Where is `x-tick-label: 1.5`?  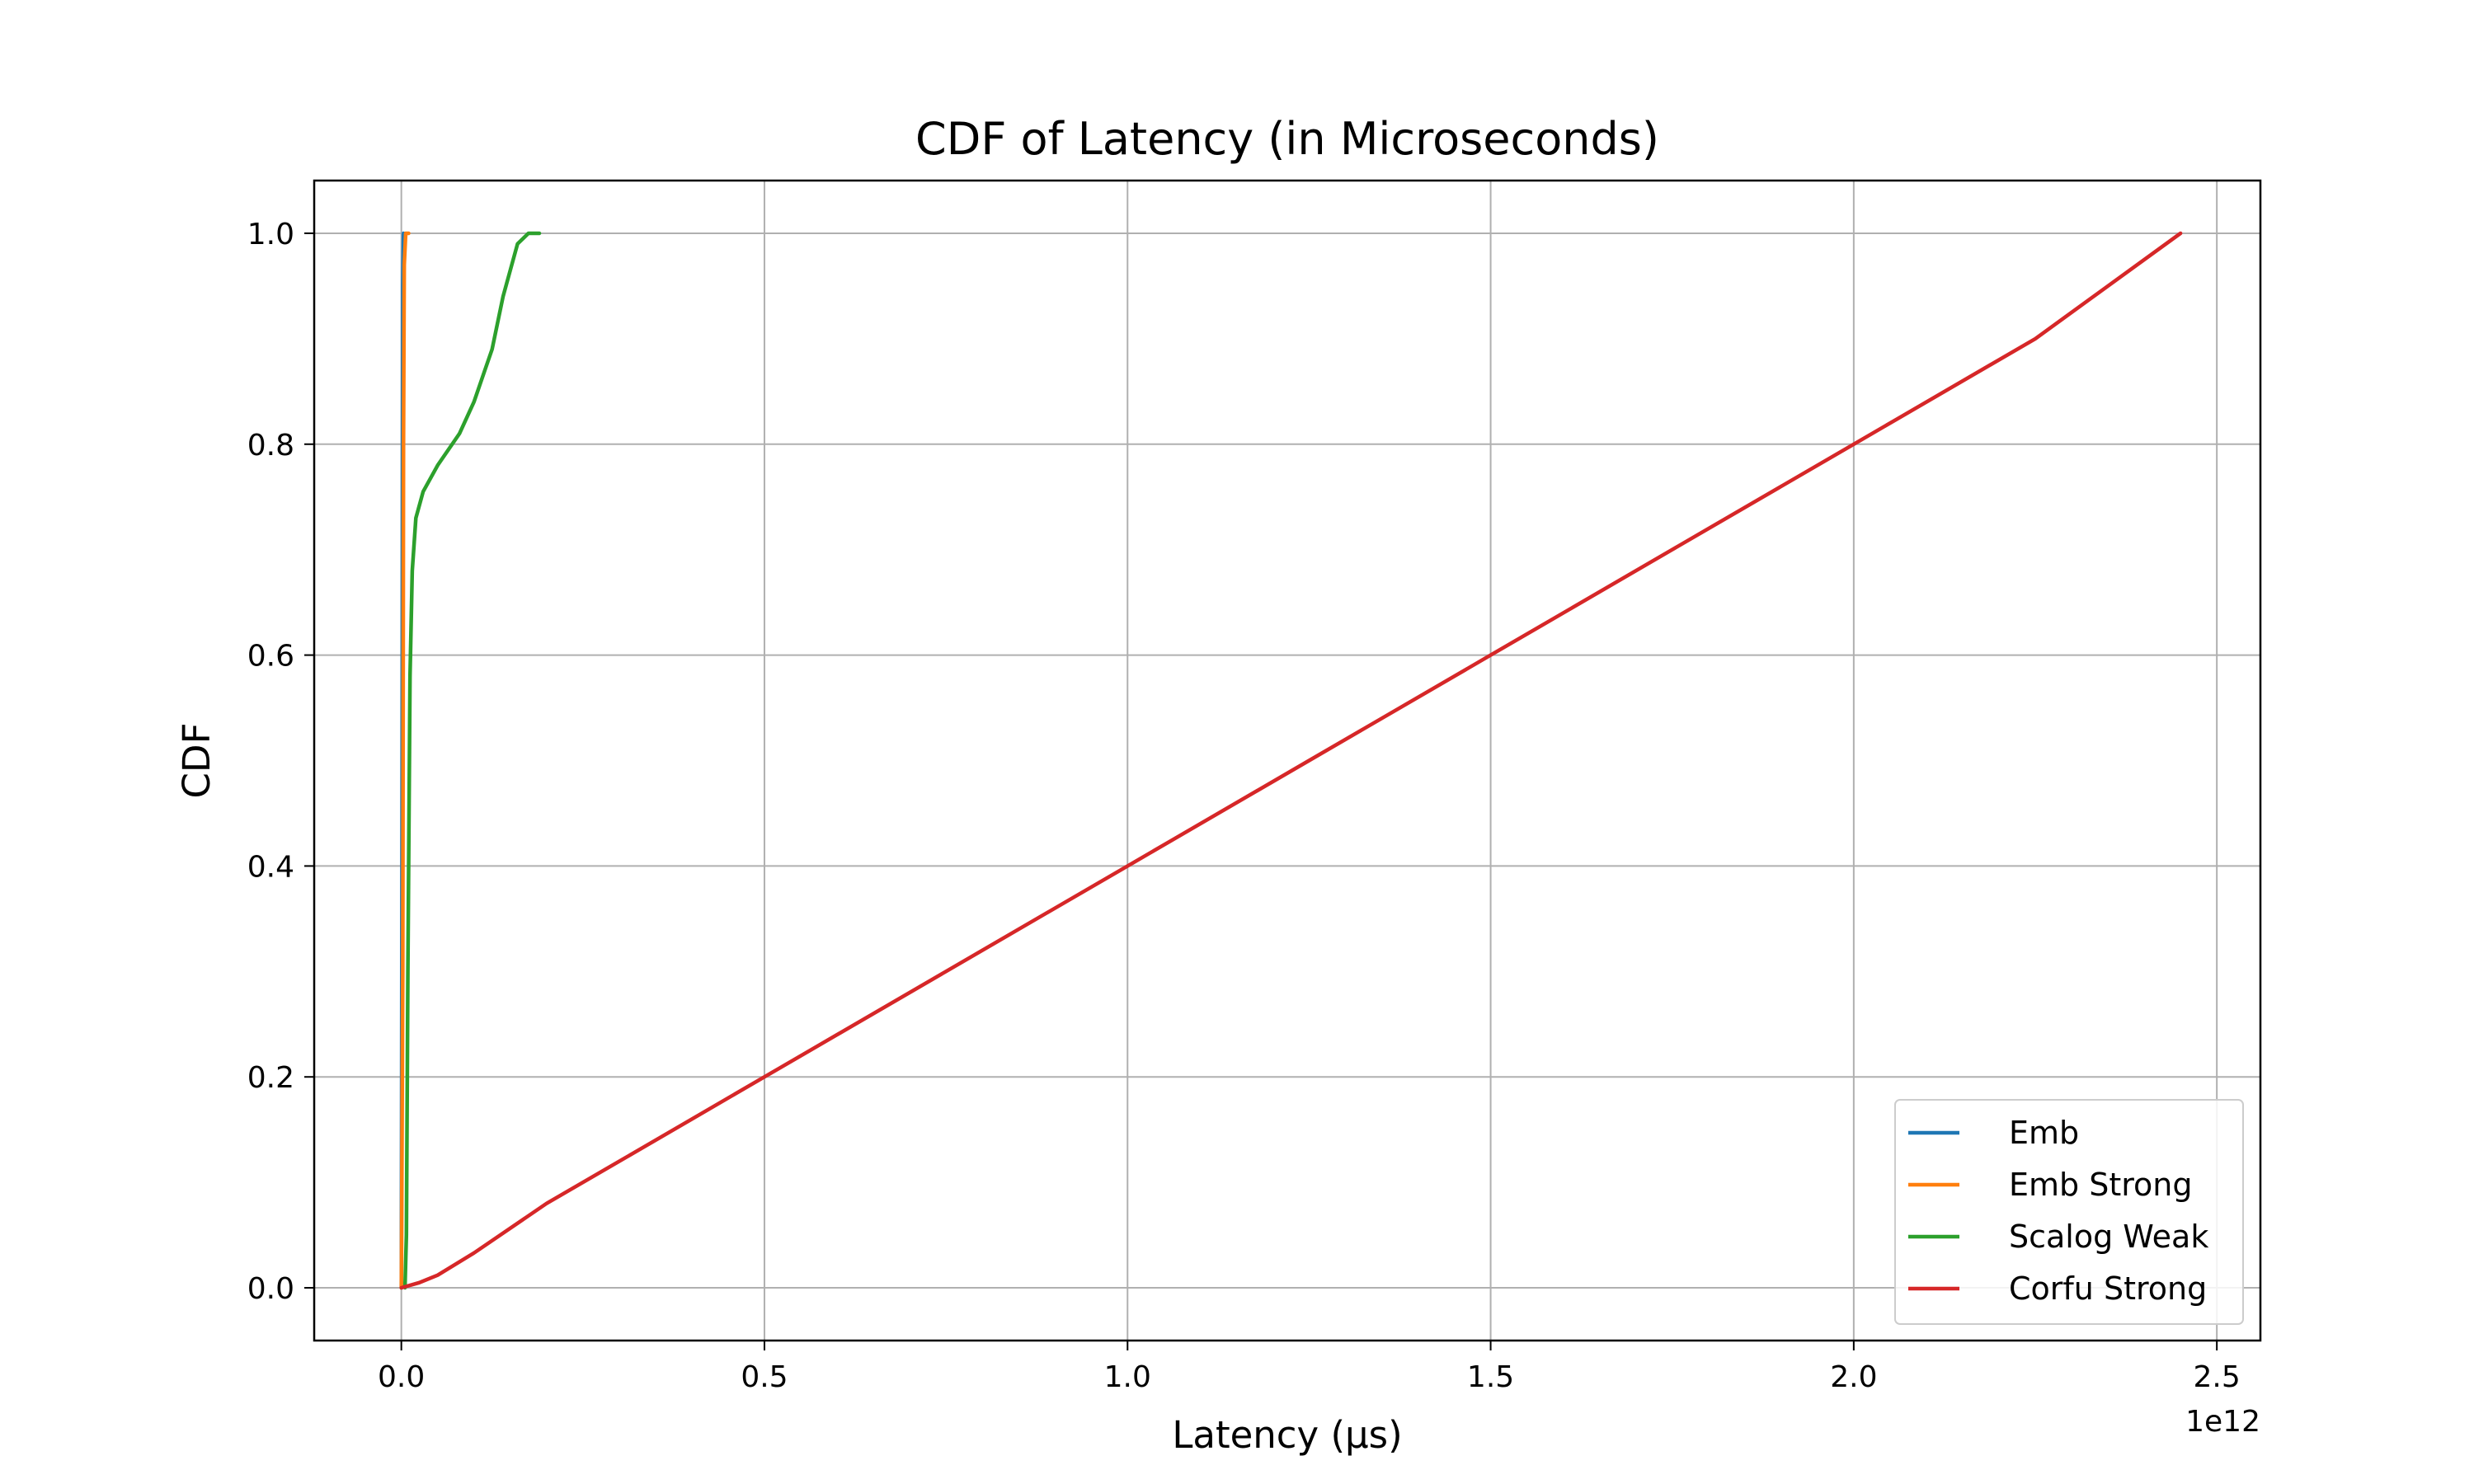
x-tick-label: 1.5 is located at coordinates (1490, 1377).